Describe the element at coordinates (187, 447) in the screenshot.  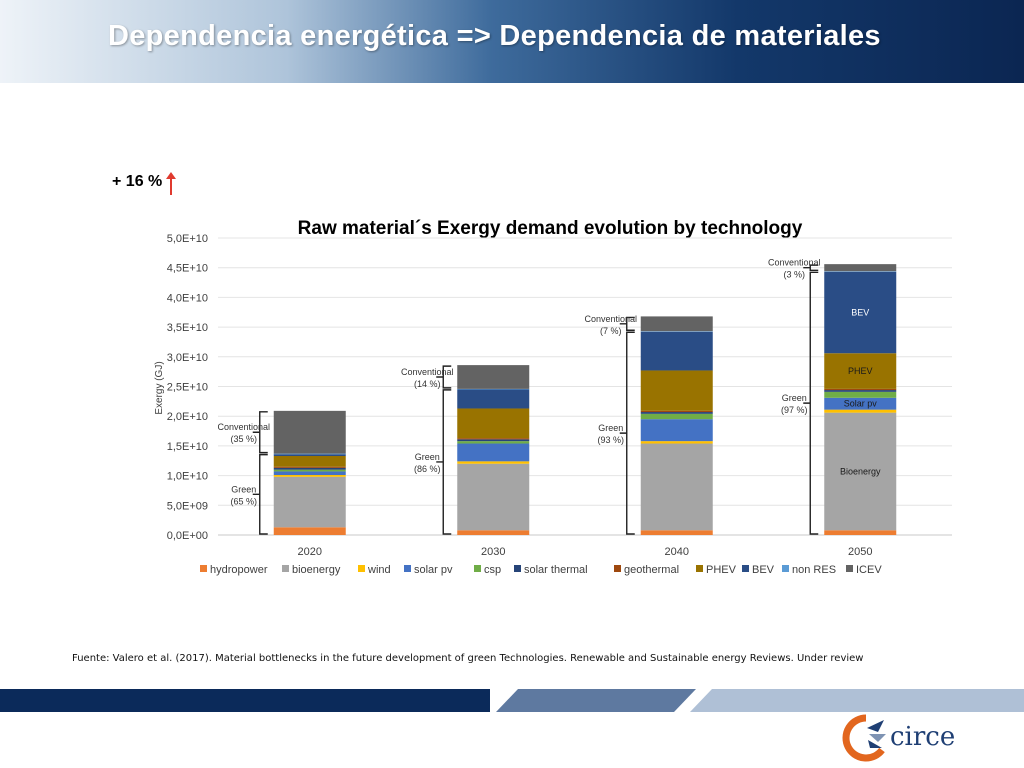
I see `y-tick-label: 1,5E+10` at that location.